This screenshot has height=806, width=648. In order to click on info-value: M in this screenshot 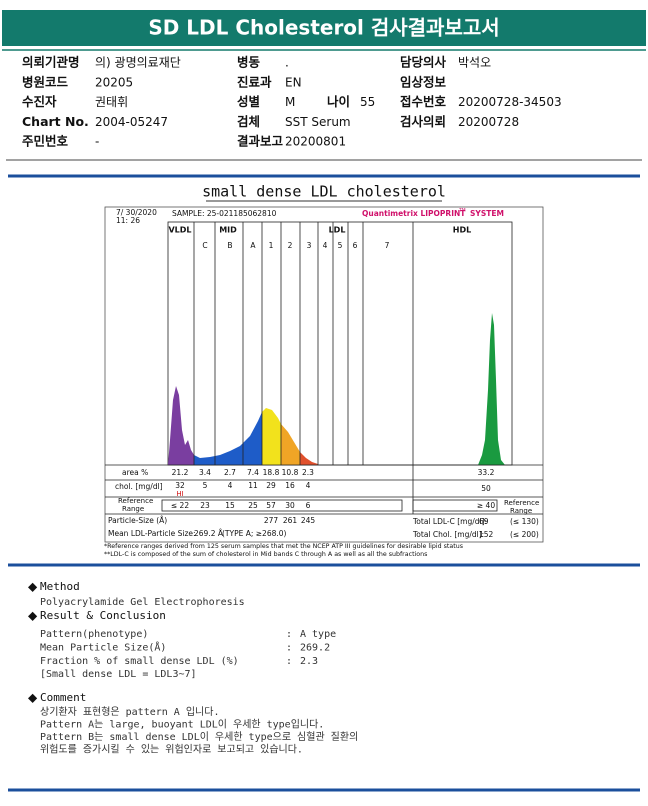, I will do `click(290, 102)`.